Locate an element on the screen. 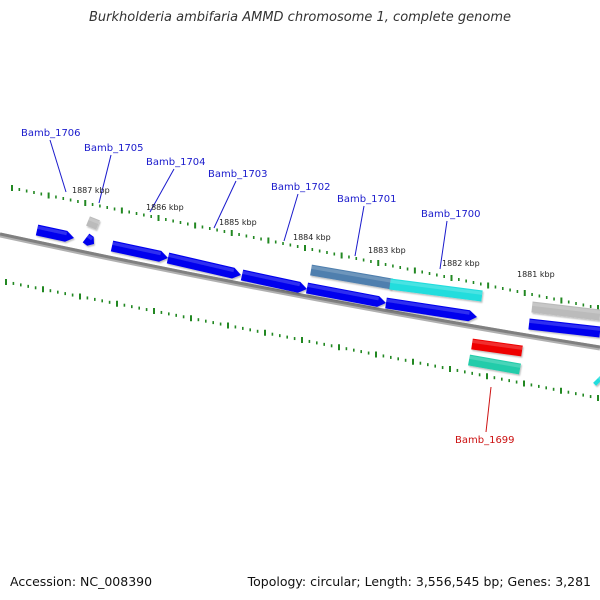 The image size is (600, 600). gene-arrow-unlabeled-blue-right is located at coordinates (564, 328).